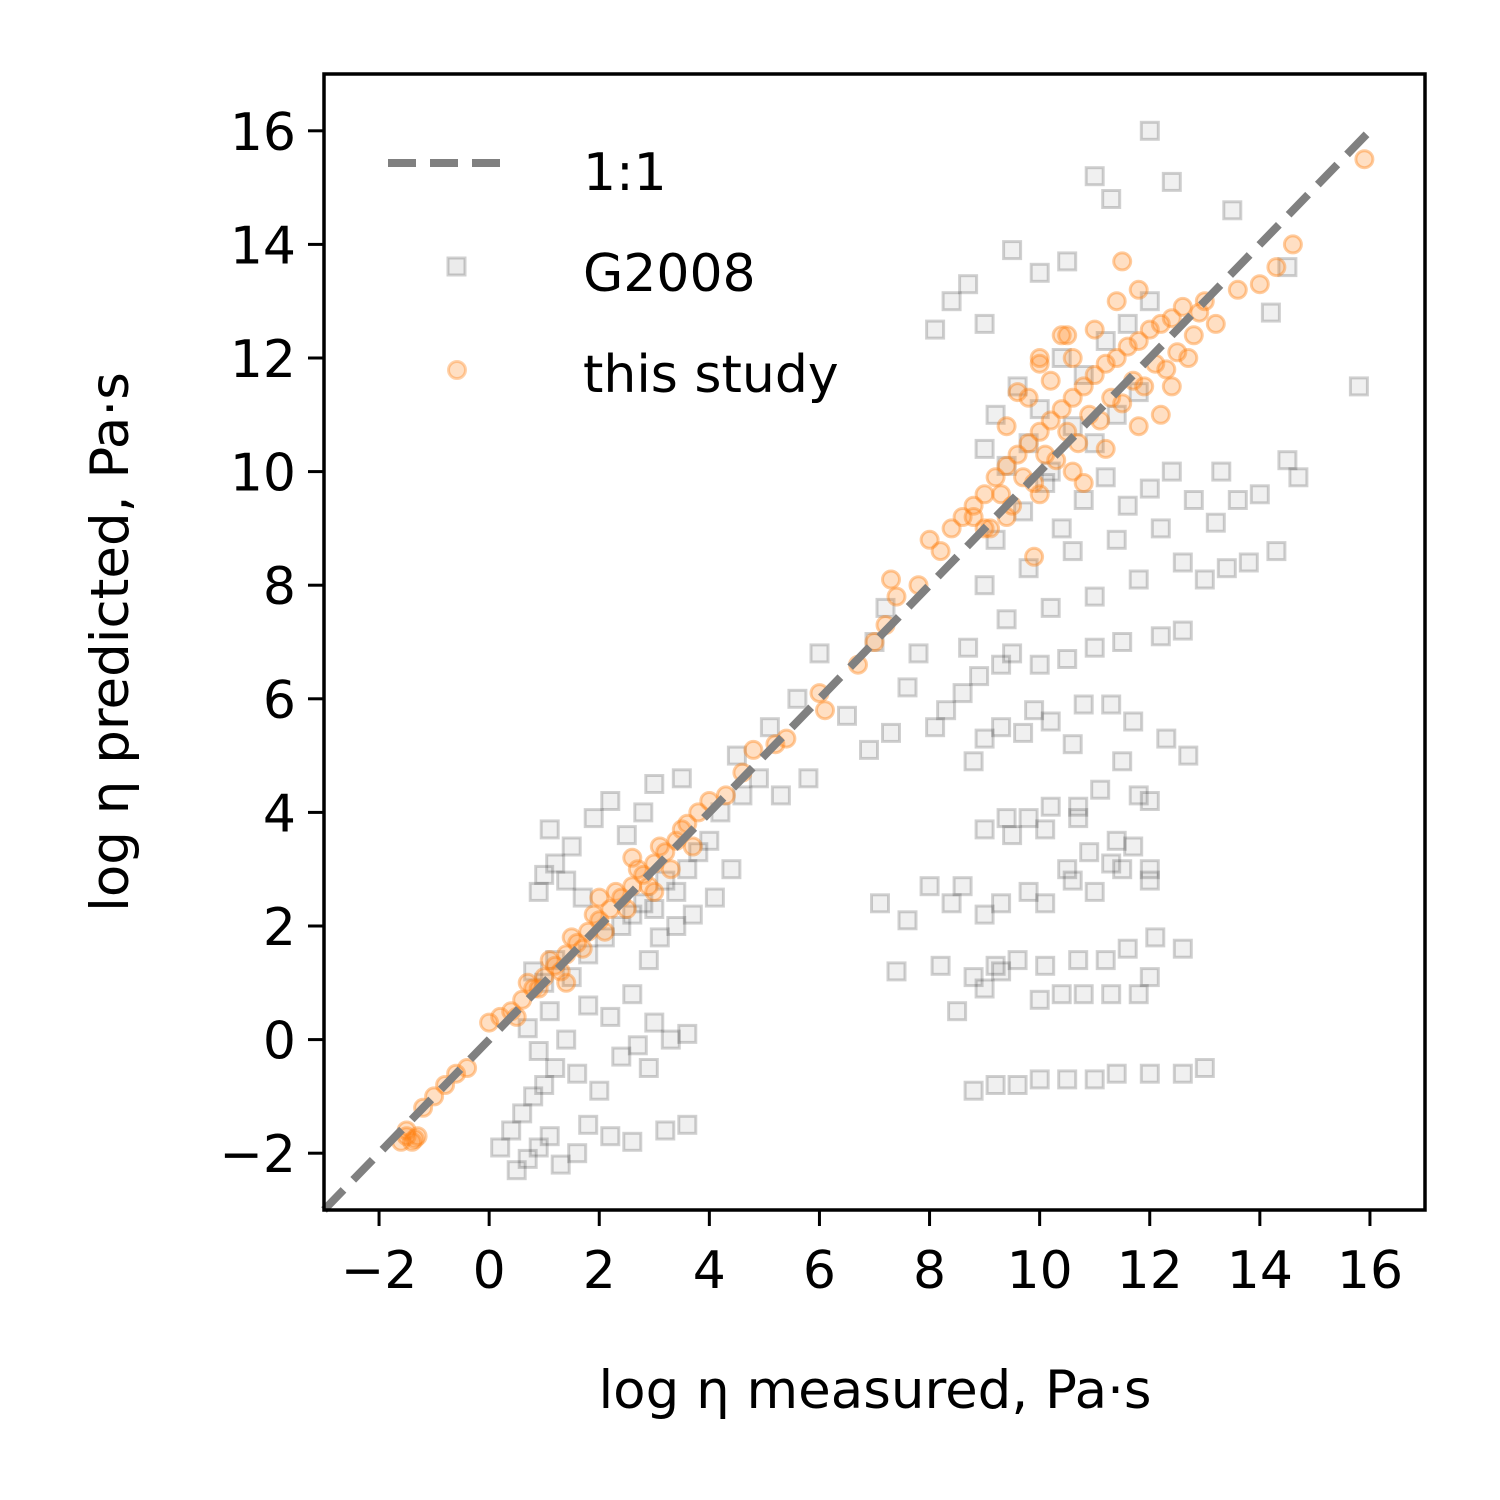  Describe the element at coordinates (599, 1271) in the screenshot. I see `x-tick-label: 2` at that location.